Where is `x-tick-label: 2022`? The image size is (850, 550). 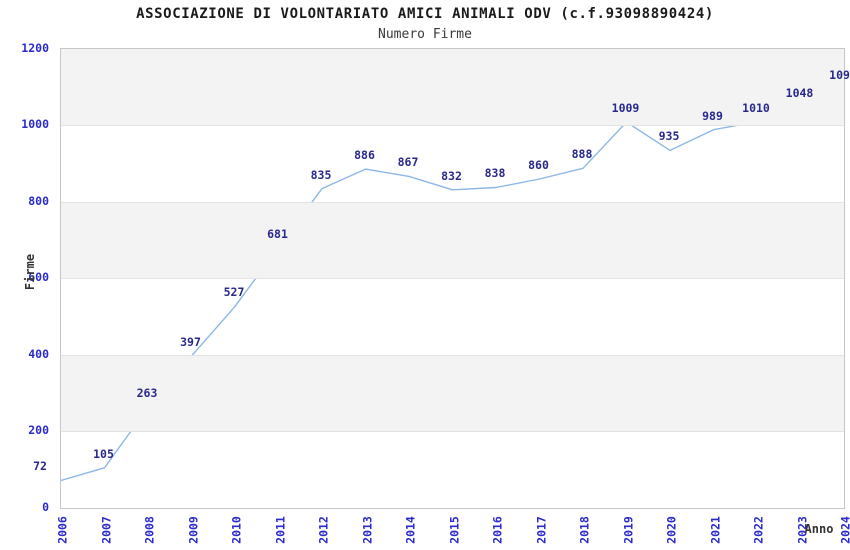 x-tick-label: 2022 is located at coordinates (758, 530).